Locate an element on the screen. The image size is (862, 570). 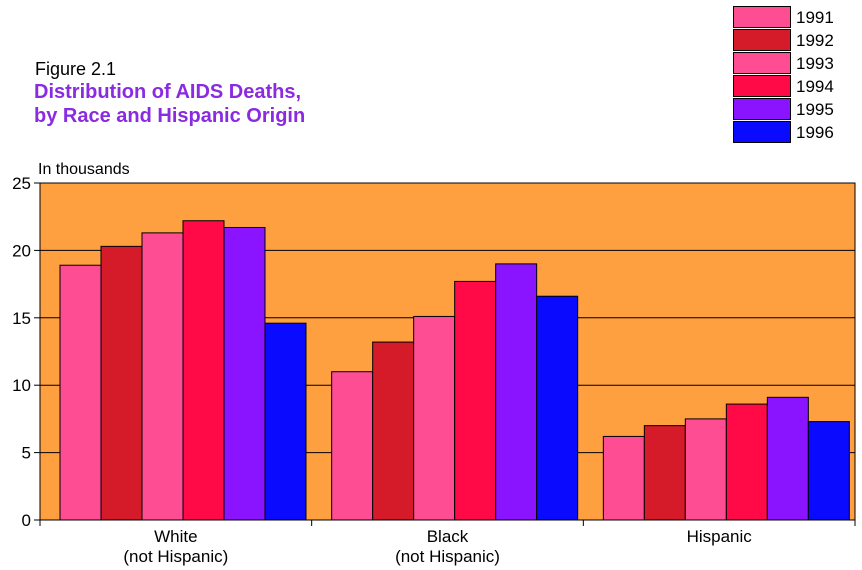
y-tick-label: 25 is located at coordinates (21, 183).